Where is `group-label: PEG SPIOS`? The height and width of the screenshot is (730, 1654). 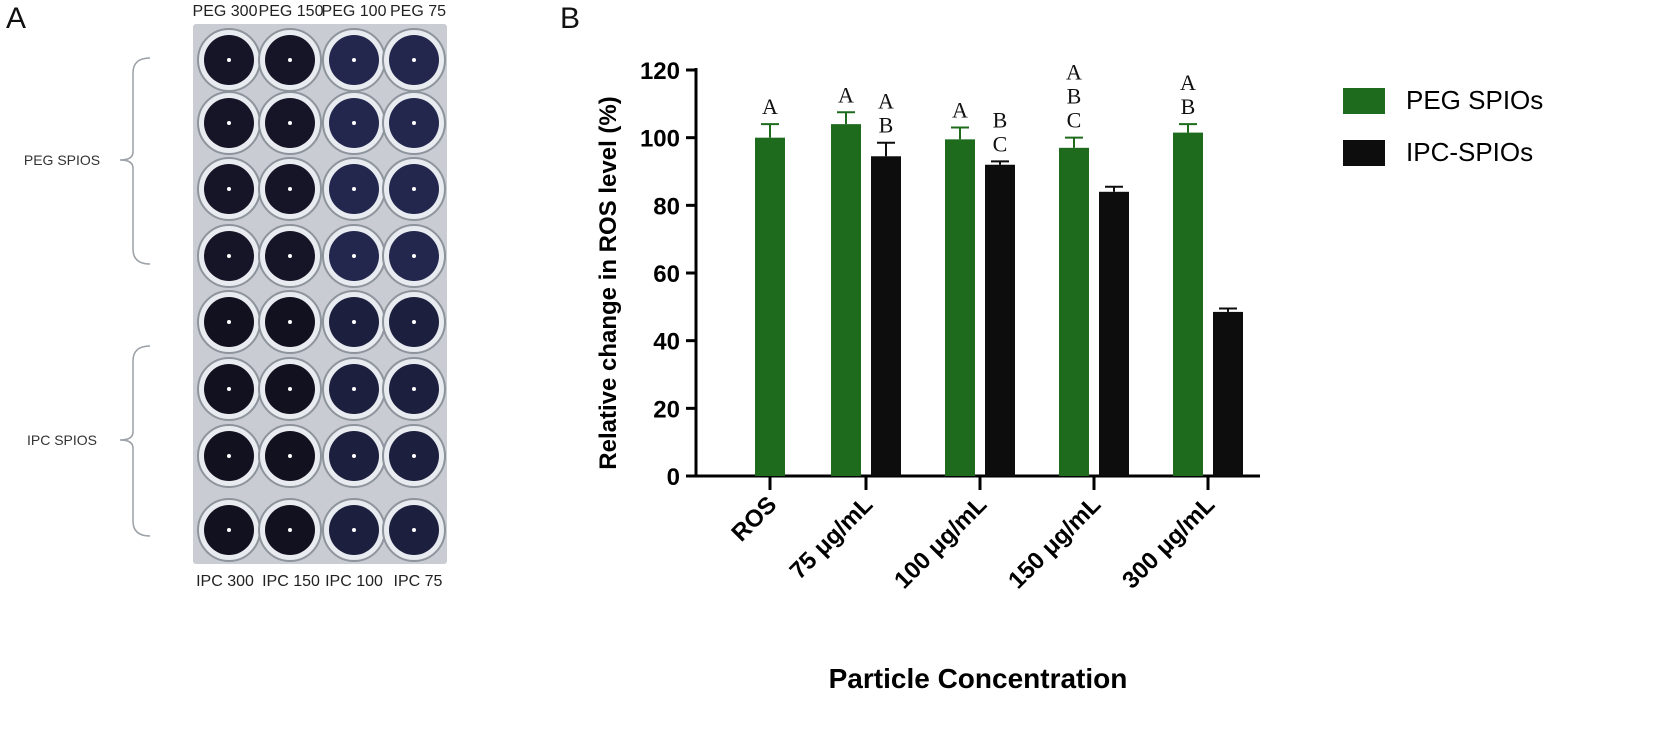
group-label: PEG SPIOS is located at coordinates (62, 160).